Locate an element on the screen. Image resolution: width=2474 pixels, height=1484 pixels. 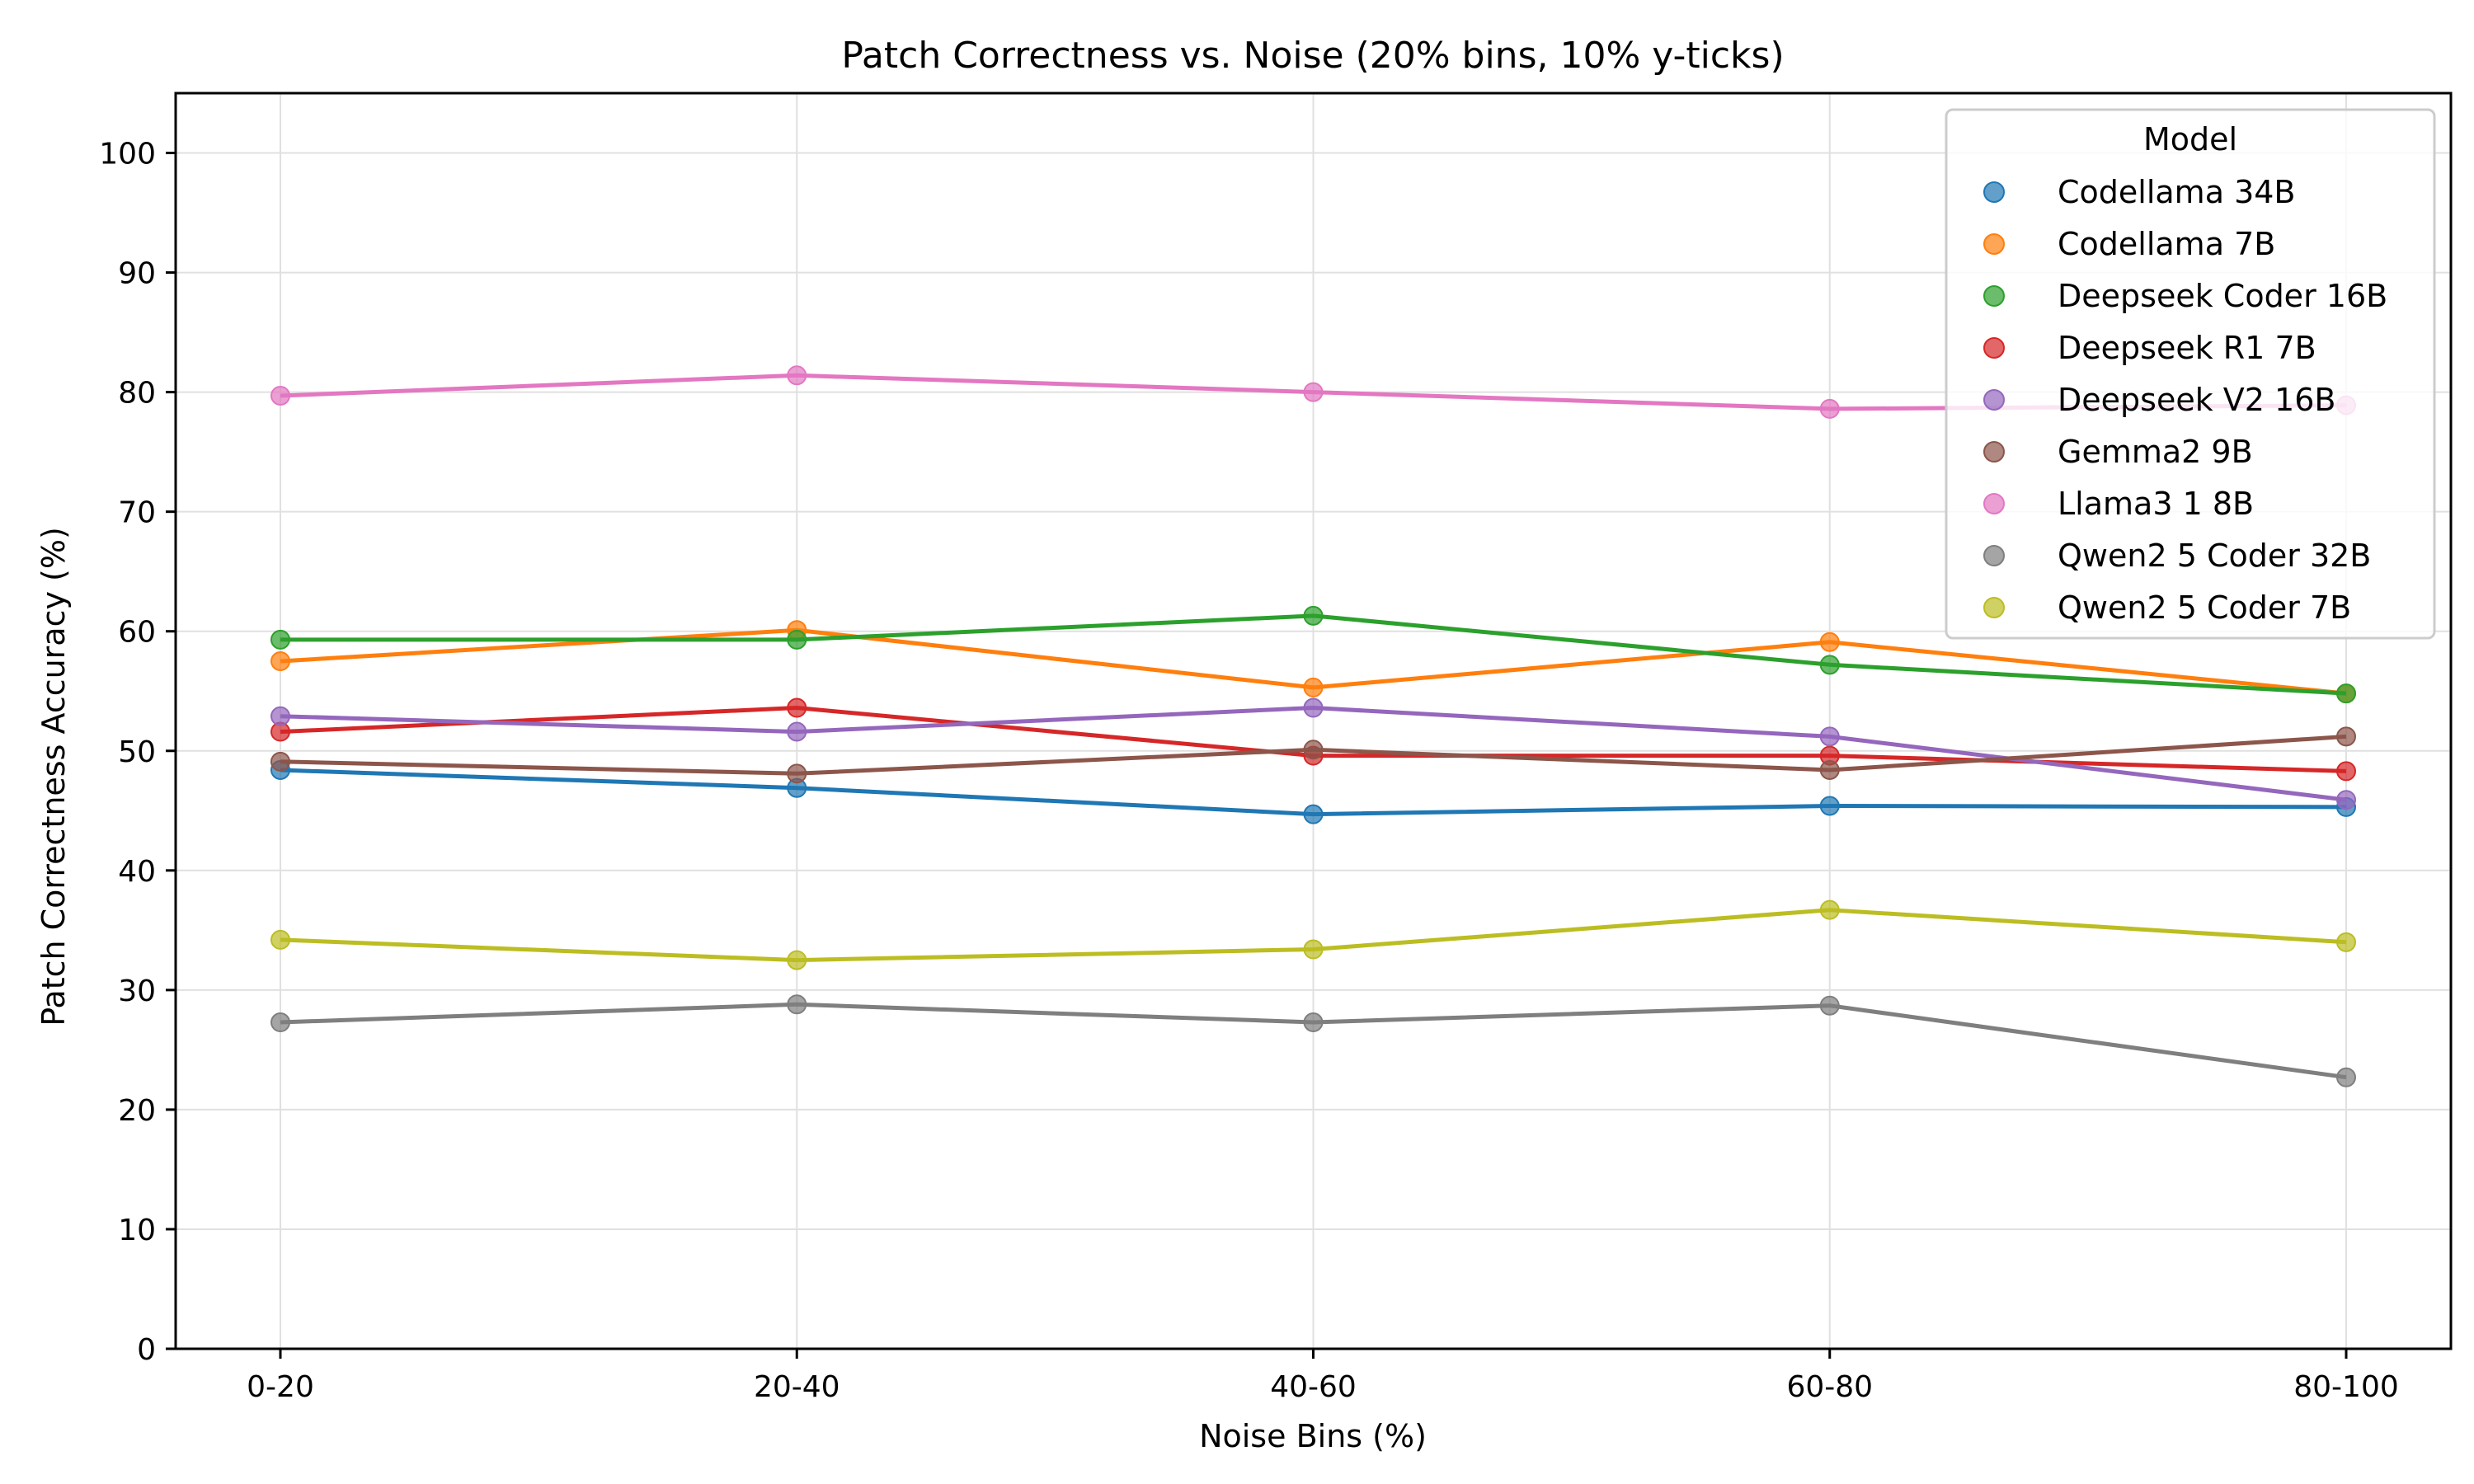
y-tick-label: 60 is located at coordinates (137, 633).